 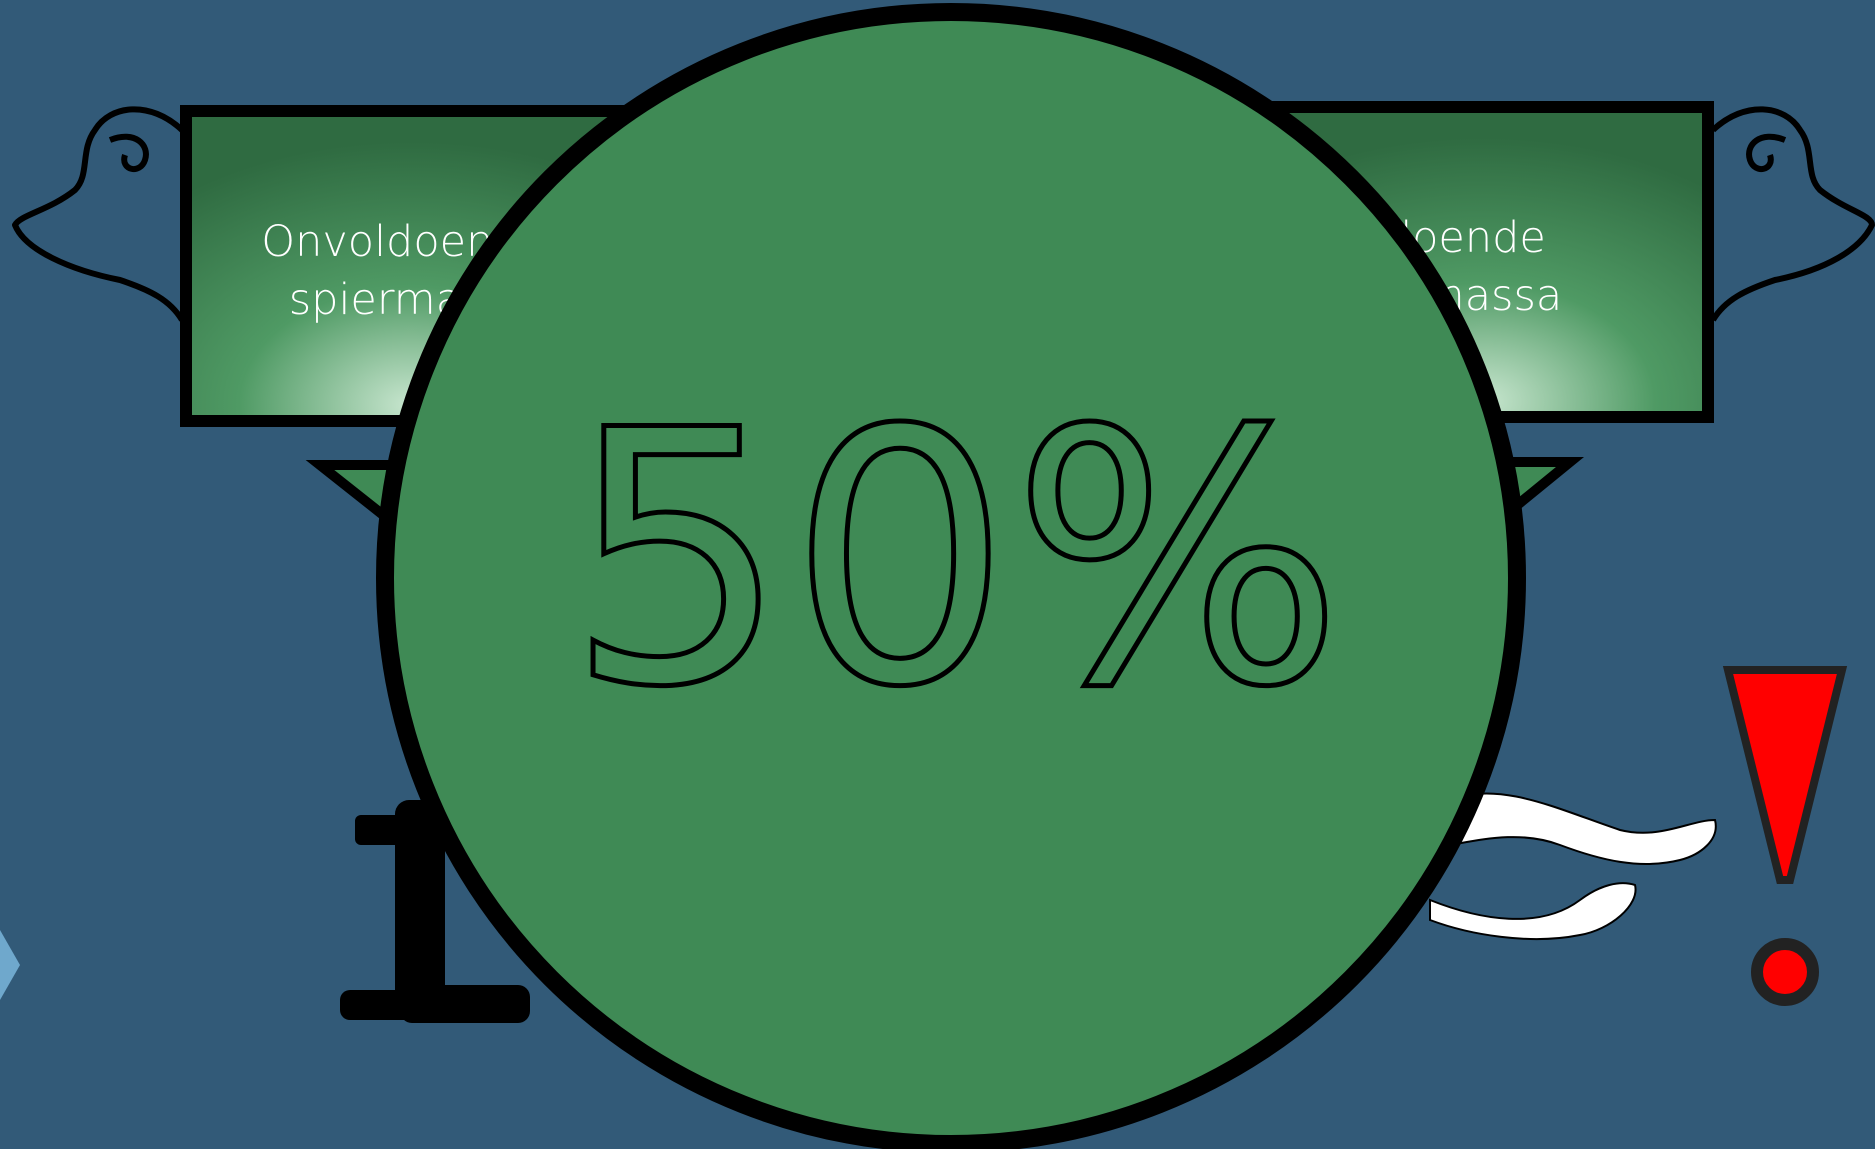 I want to click on muscle-right, so click(x=1792, y=214).